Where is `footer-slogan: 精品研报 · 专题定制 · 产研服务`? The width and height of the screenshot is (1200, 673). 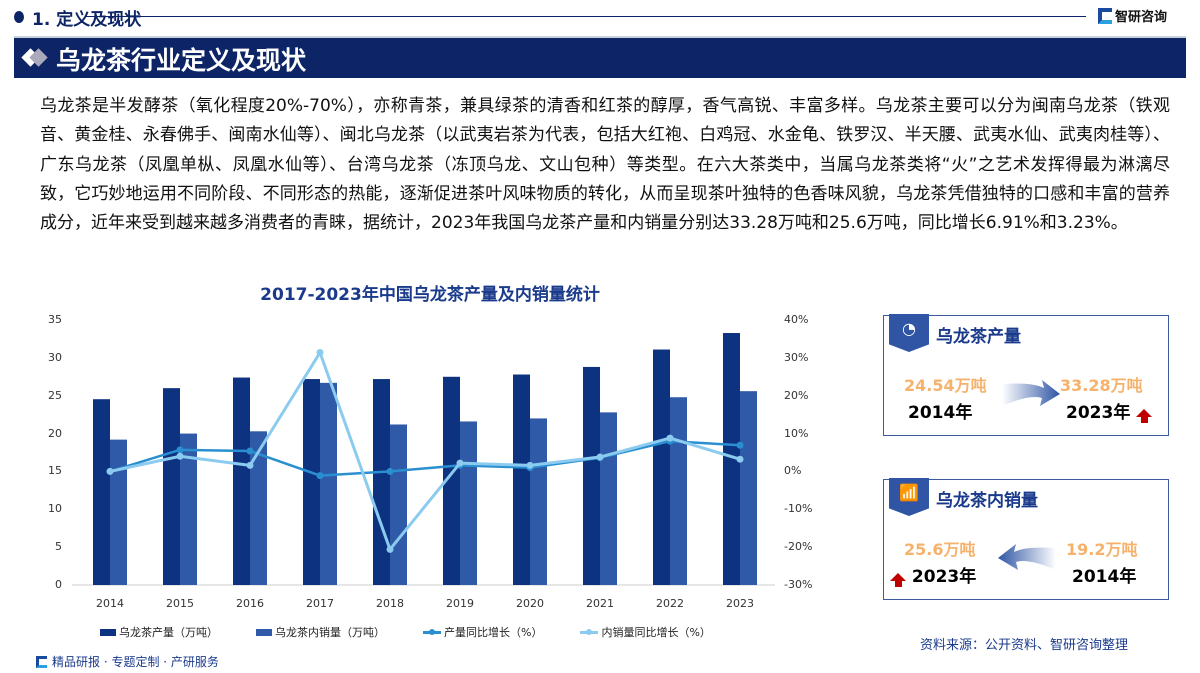
footer-slogan: 精品研报 · 专题定制 · 产研服务 is located at coordinates (127, 661).